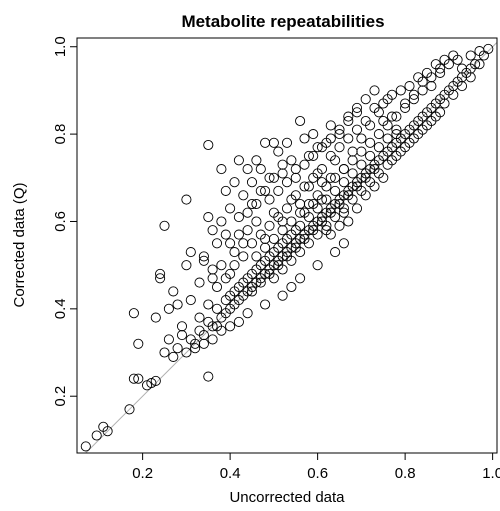 The image size is (500, 511). What do you see at coordinates (142, 473) in the screenshot?
I see `x-tick-label: 0.2` at bounding box center [142, 473].